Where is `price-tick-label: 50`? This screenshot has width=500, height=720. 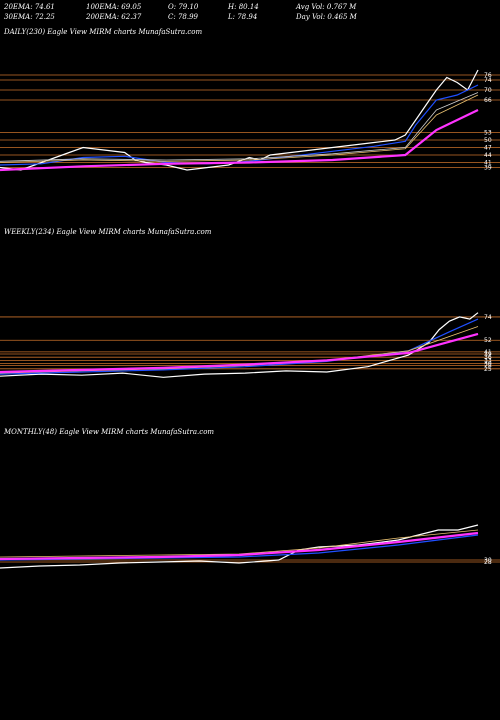
price-tick-label: 50 is located at coordinates (488, 140).